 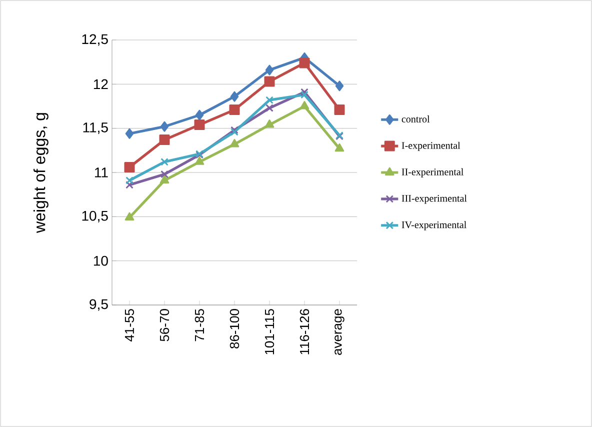 What do you see at coordinates (431, 146) in the screenshot?
I see `legend-label: I-experimental` at bounding box center [431, 146].